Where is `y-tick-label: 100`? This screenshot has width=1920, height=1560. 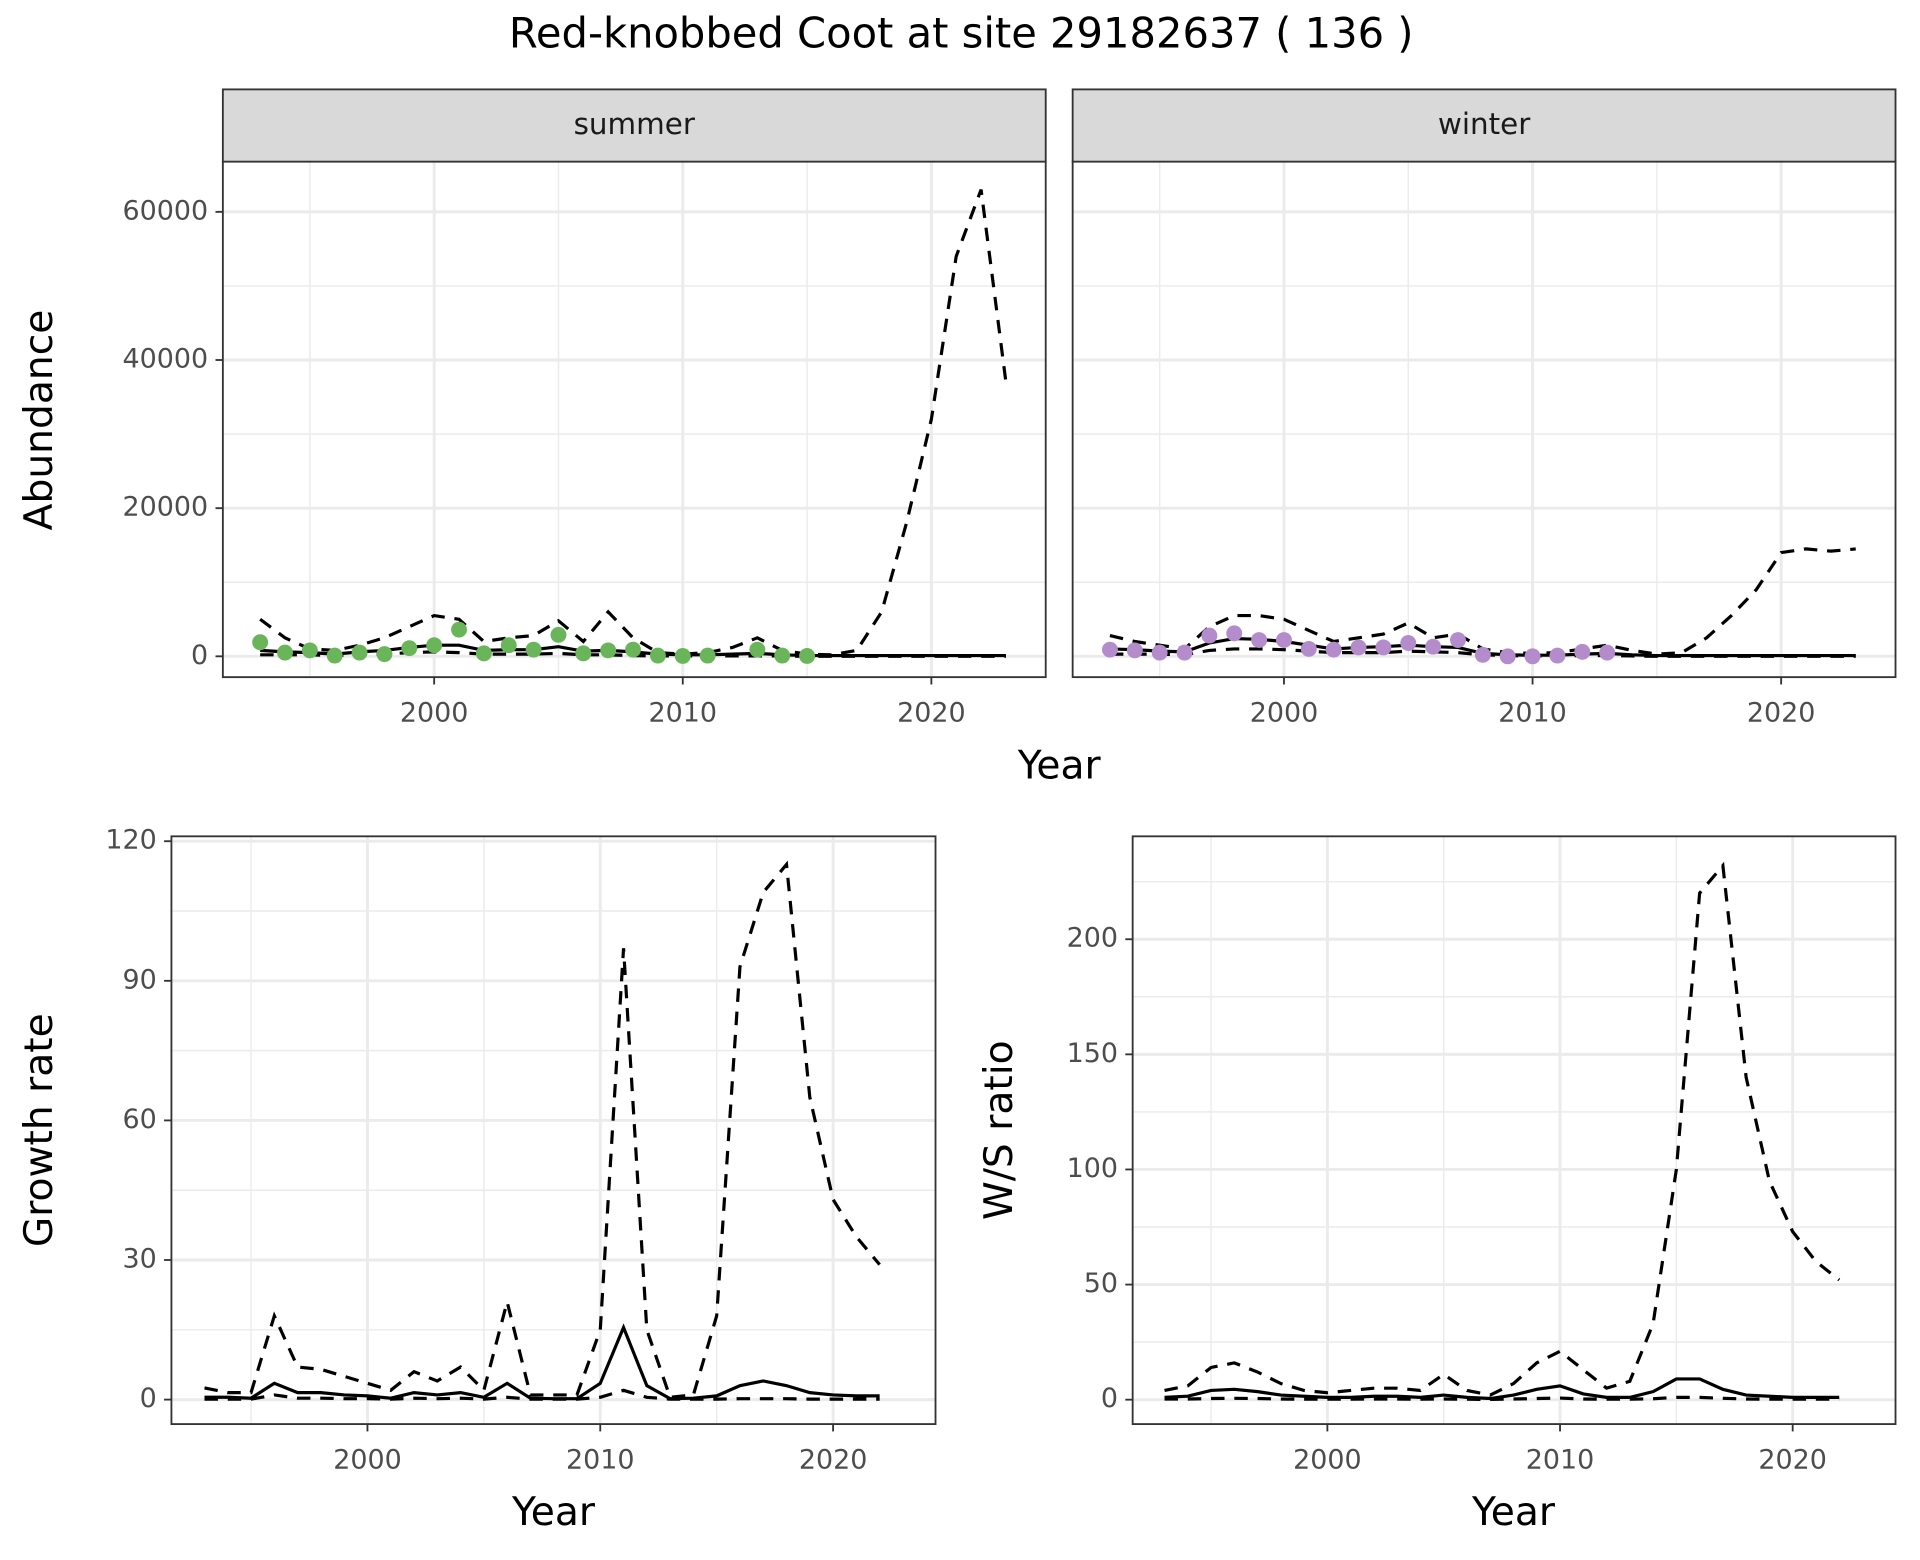 y-tick-label: 100 is located at coordinates (1092, 1168).